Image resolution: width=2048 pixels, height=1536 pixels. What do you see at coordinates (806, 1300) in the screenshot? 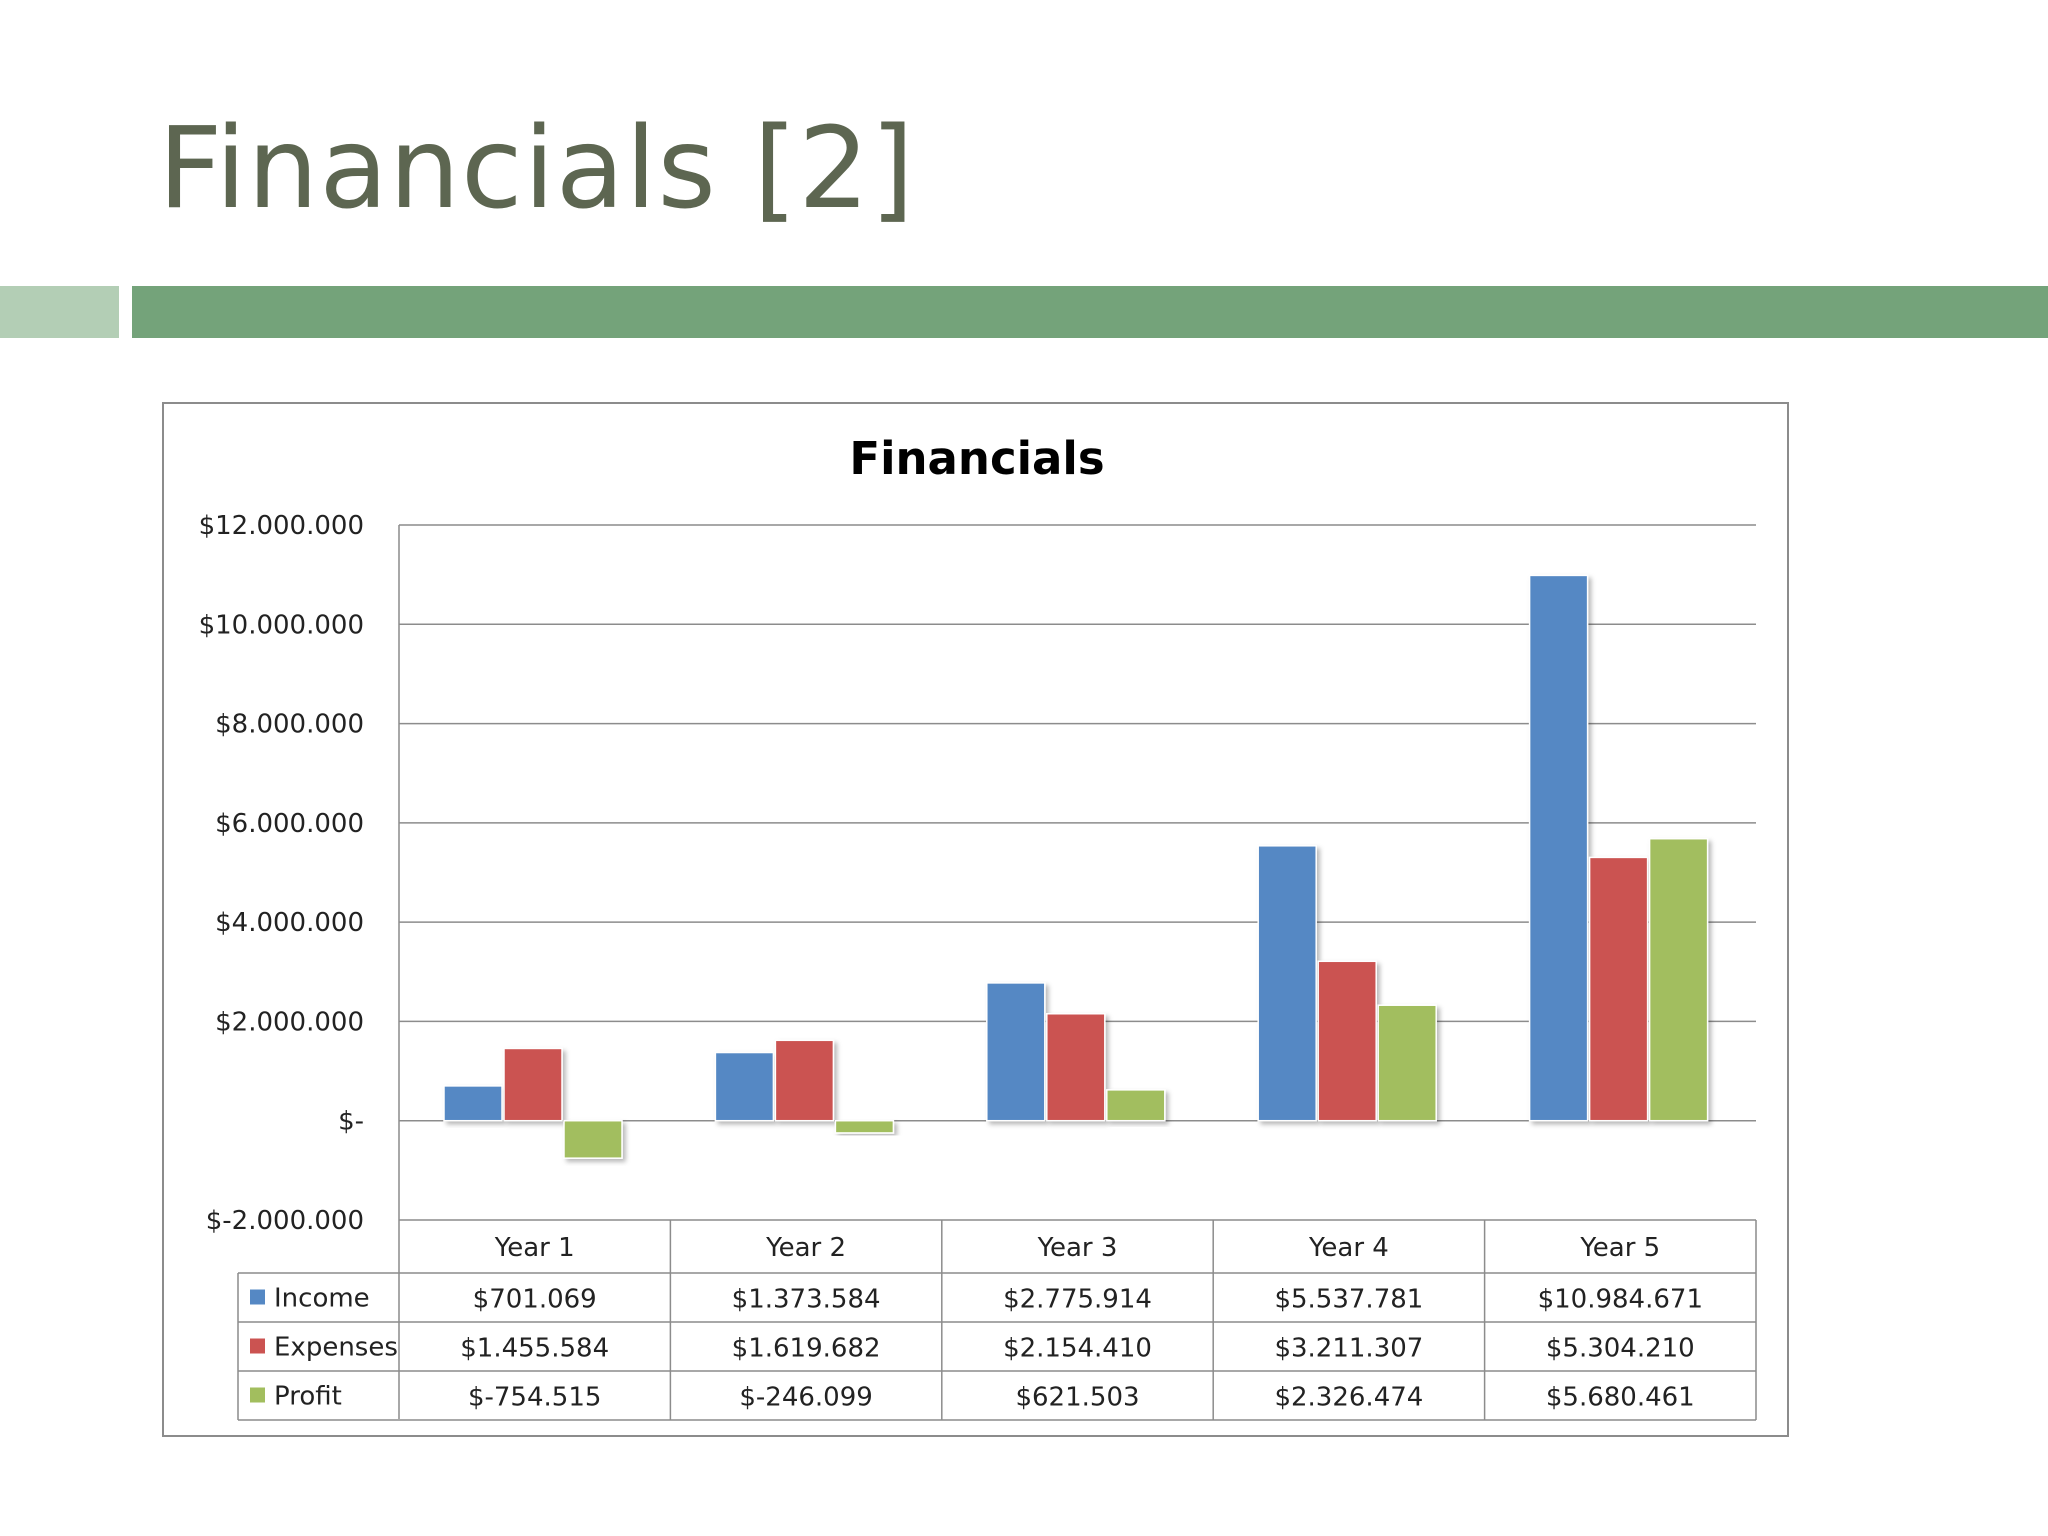
I see `data-label: $1.373.584` at bounding box center [806, 1300].